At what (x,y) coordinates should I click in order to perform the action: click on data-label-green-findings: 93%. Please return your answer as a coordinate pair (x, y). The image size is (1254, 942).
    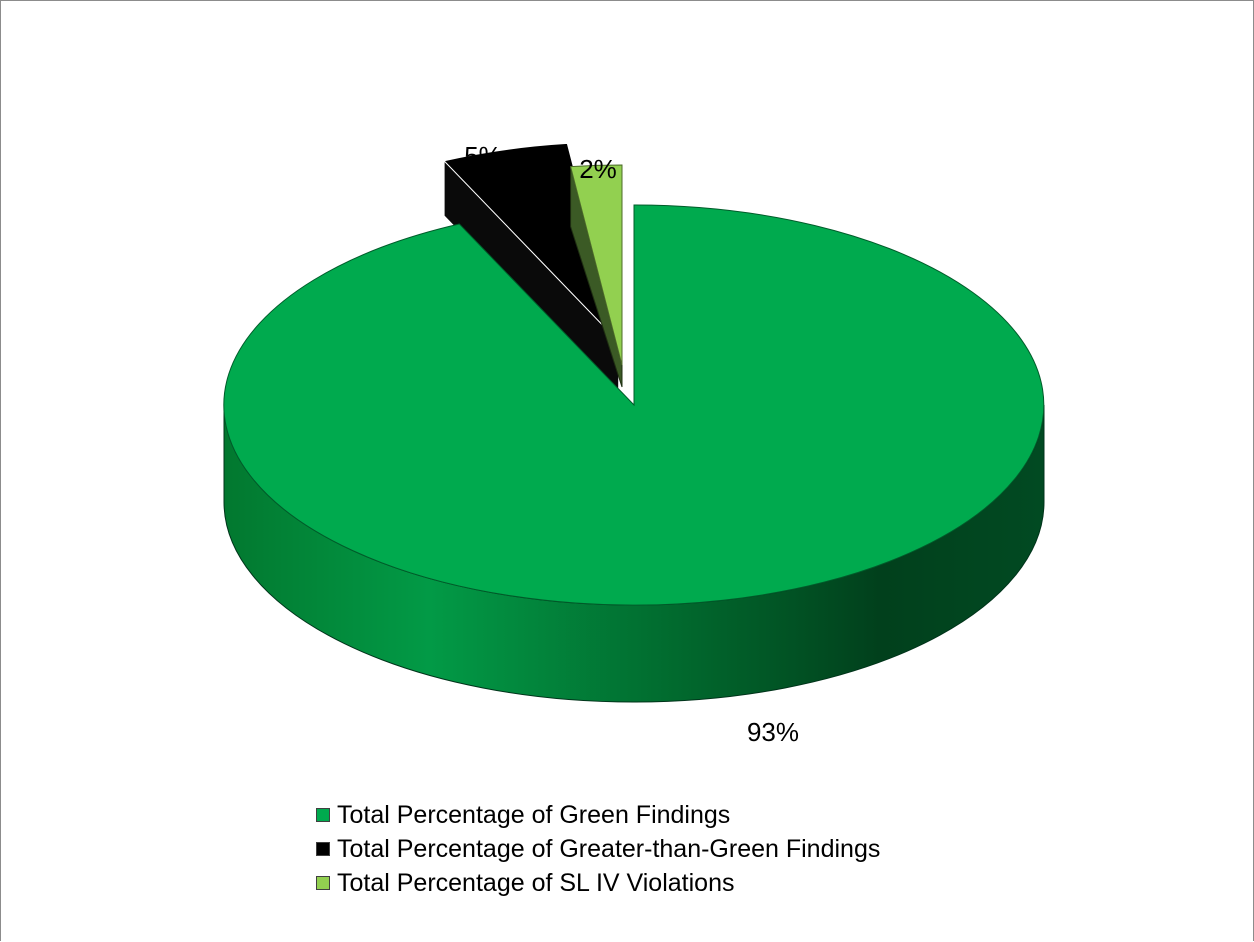
    Looking at the image, I should click on (773, 732).